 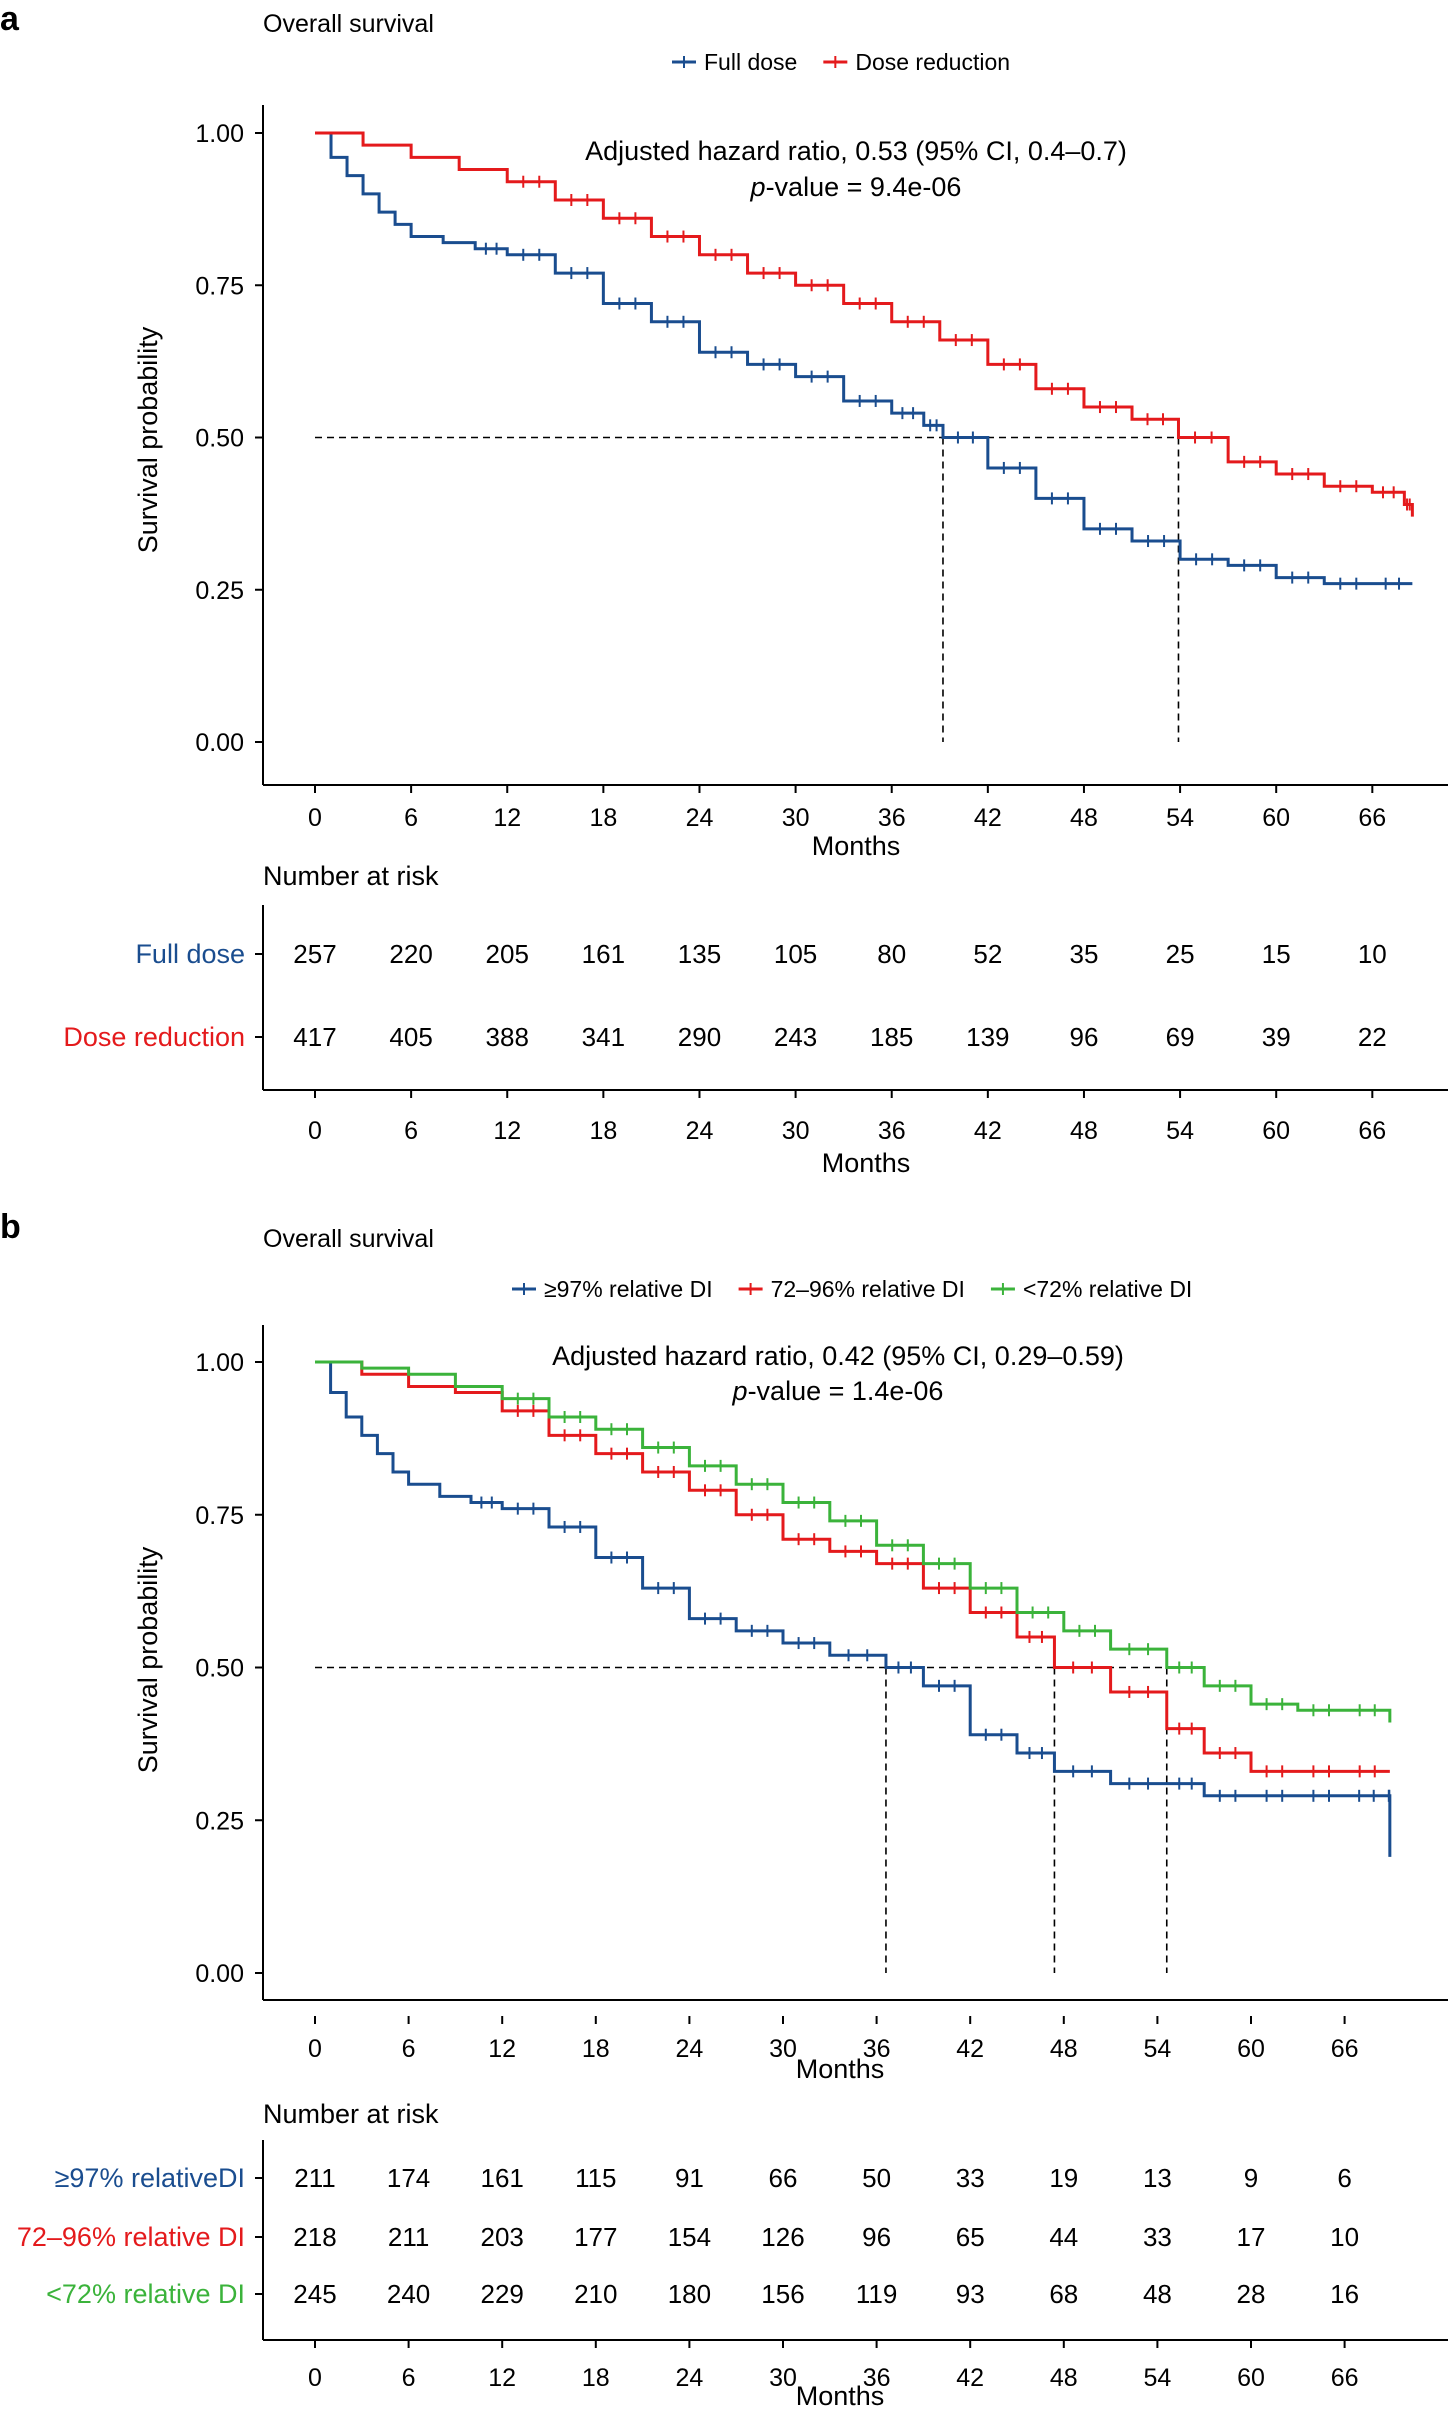 I want to click on survival-curve-72-relative-di, so click(x=853, y=1541).